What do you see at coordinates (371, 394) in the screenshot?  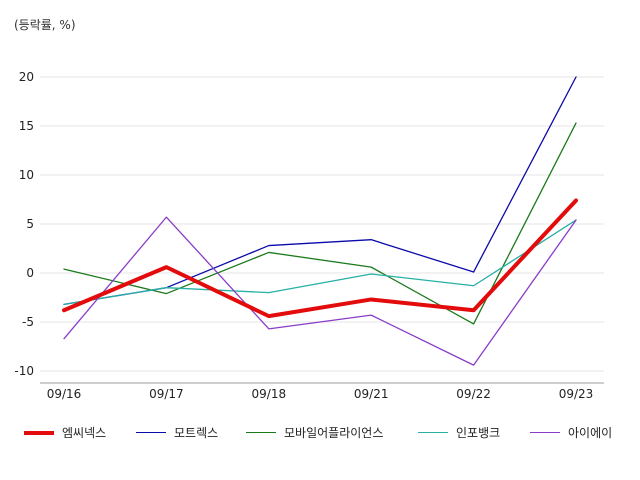 I see `x-tick-label: 09/21` at bounding box center [371, 394].